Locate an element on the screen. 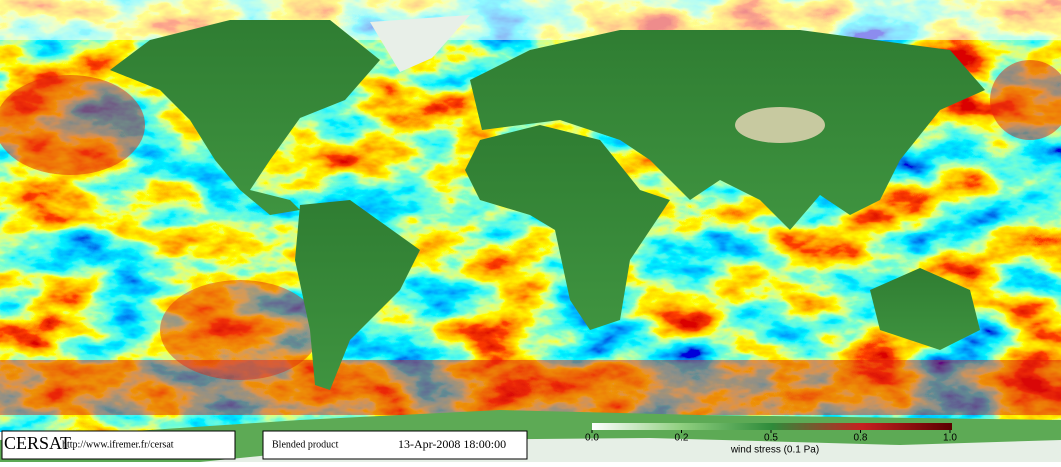  url: http://www.ifremer.fr/cersat is located at coordinates (118, 444).